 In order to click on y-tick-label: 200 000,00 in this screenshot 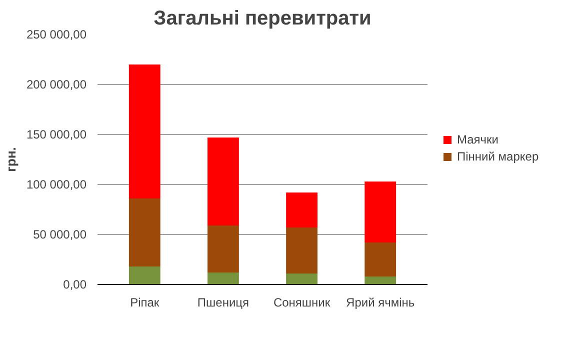, I will do `click(56, 85)`.